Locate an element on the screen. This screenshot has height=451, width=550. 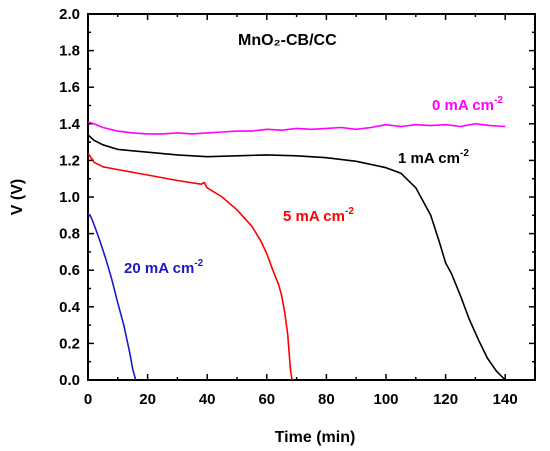
y-tick-label: 0.6 is located at coordinates (69, 270).